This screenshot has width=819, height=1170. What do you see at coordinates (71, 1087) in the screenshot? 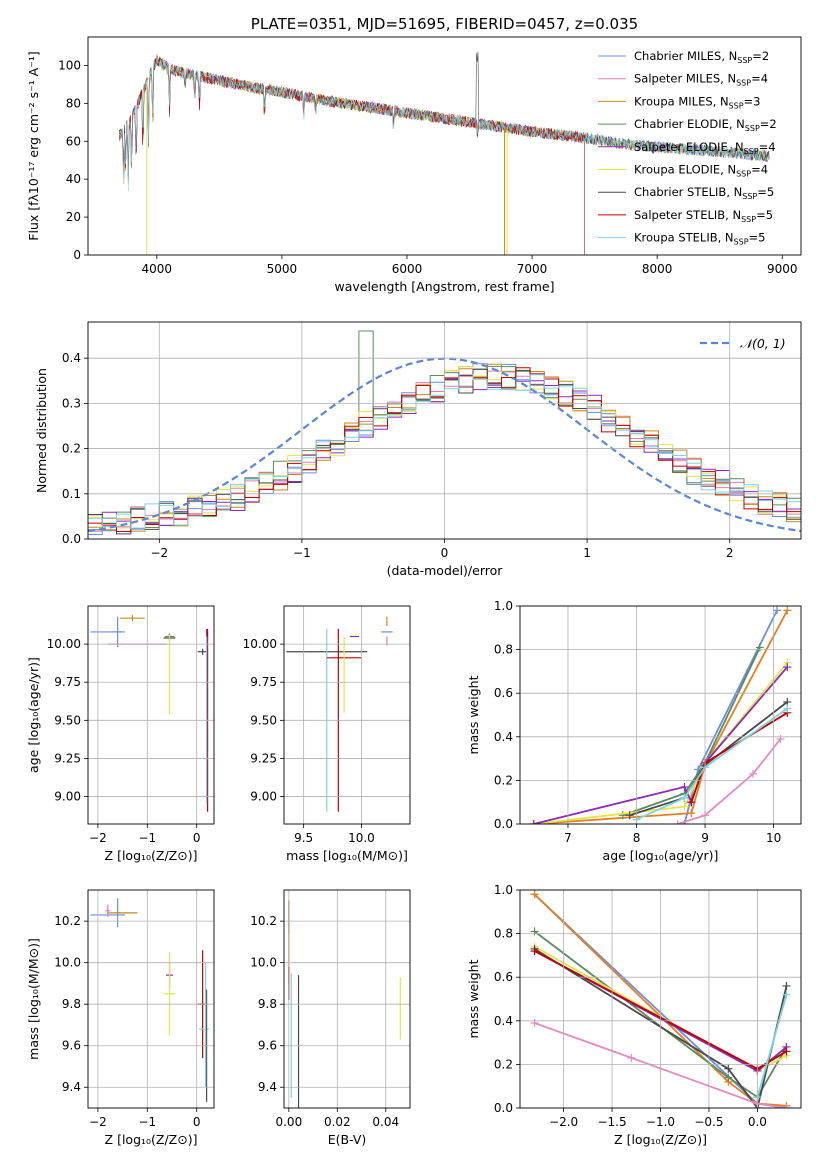
I see `mass-vs-z-ytick-label: 9.4` at bounding box center [71, 1087].